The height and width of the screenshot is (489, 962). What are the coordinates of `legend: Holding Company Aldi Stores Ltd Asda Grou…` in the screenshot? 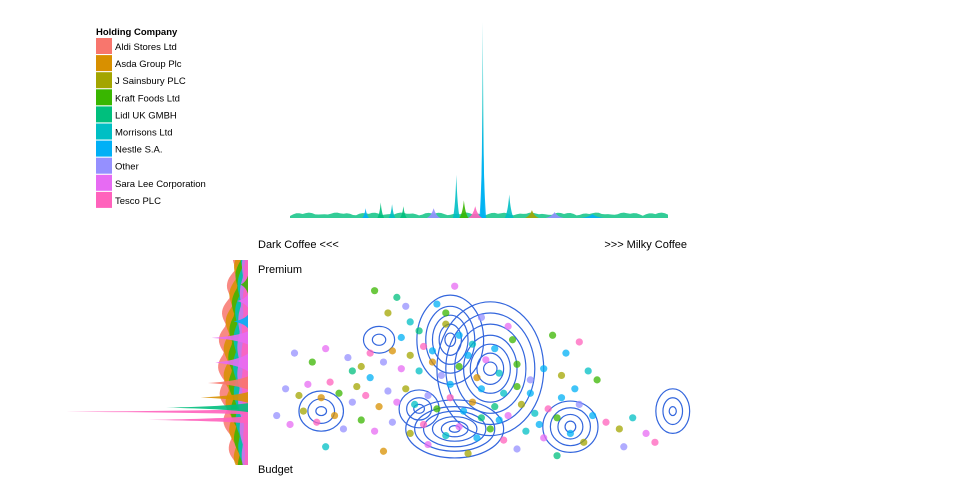 It's located at (151, 117).